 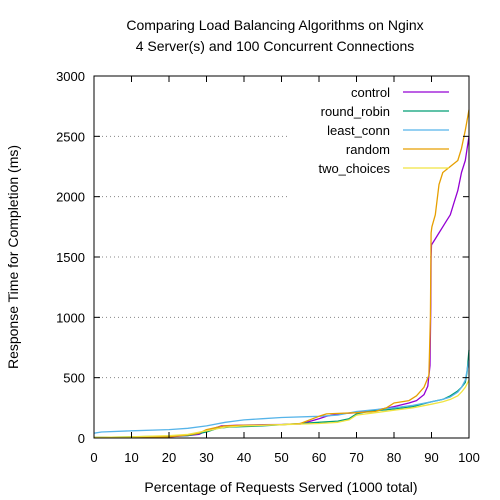 I want to click on y-tick-label: 2000, so click(x=70, y=197).